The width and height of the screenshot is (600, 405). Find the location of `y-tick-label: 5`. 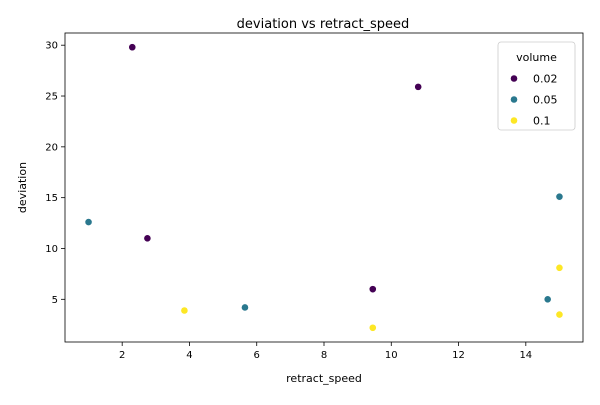

y-tick-label: 5 is located at coordinates (55, 300).